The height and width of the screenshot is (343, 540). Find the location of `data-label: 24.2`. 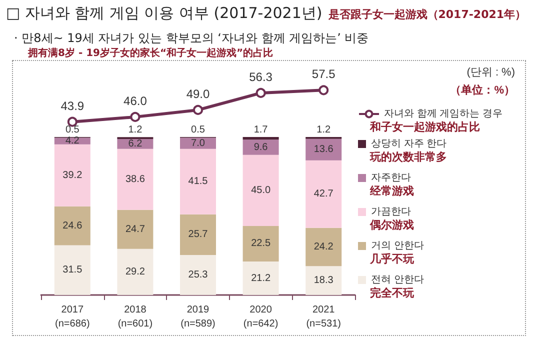

data-label: 24.2 is located at coordinates (324, 246).